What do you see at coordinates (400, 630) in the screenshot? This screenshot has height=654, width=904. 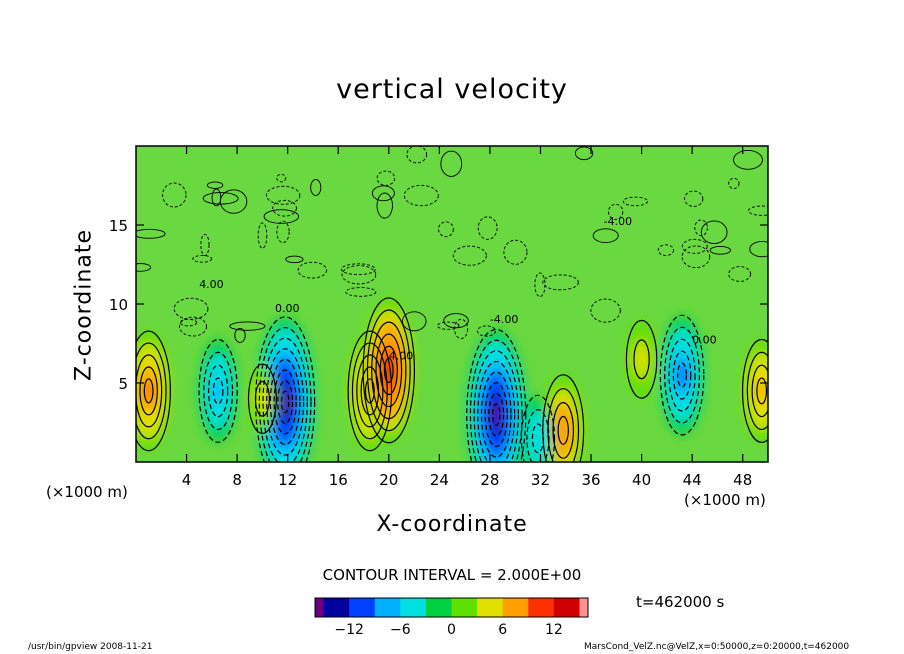 I see `colorbar-tick-label: −6` at bounding box center [400, 630].